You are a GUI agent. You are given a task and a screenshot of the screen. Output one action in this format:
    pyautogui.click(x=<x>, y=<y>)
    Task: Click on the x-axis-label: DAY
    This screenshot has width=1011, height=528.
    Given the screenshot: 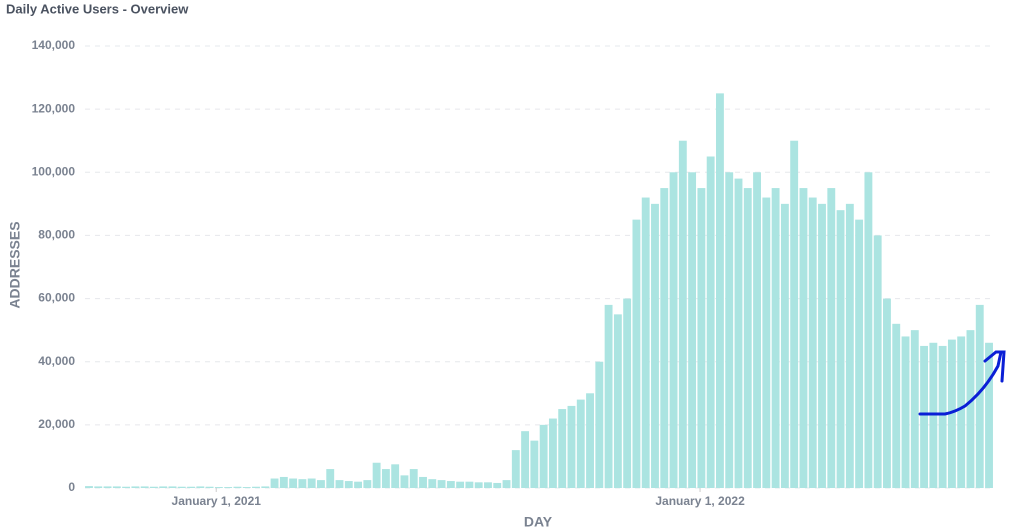 What is the action you would take?
    pyautogui.click(x=538, y=521)
    